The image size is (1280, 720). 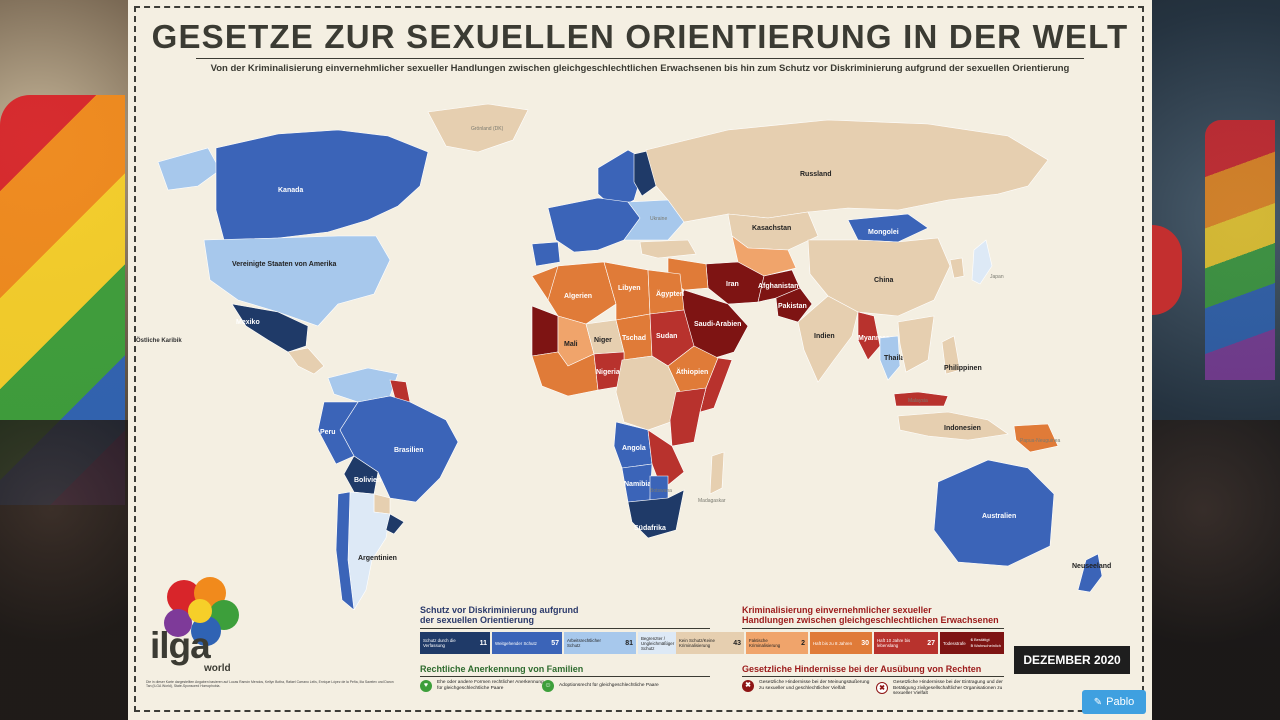 What do you see at coordinates (916, 344) in the screenshot?
I see `region-southeast-asia` at bounding box center [916, 344].